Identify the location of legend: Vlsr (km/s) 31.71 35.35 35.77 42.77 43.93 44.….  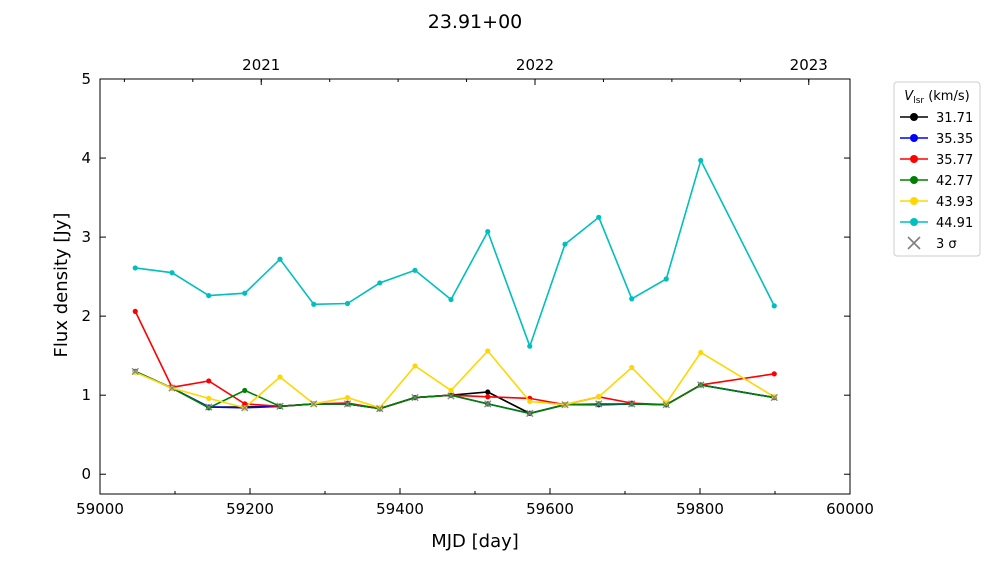
(937, 169).